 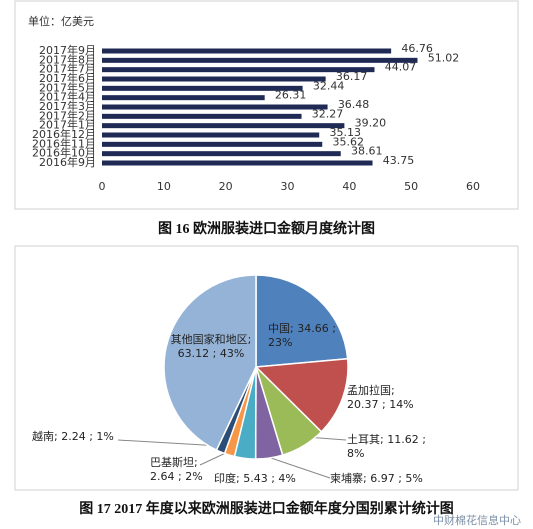 I want to click on x-tick-label: 20, so click(x=226, y=186).